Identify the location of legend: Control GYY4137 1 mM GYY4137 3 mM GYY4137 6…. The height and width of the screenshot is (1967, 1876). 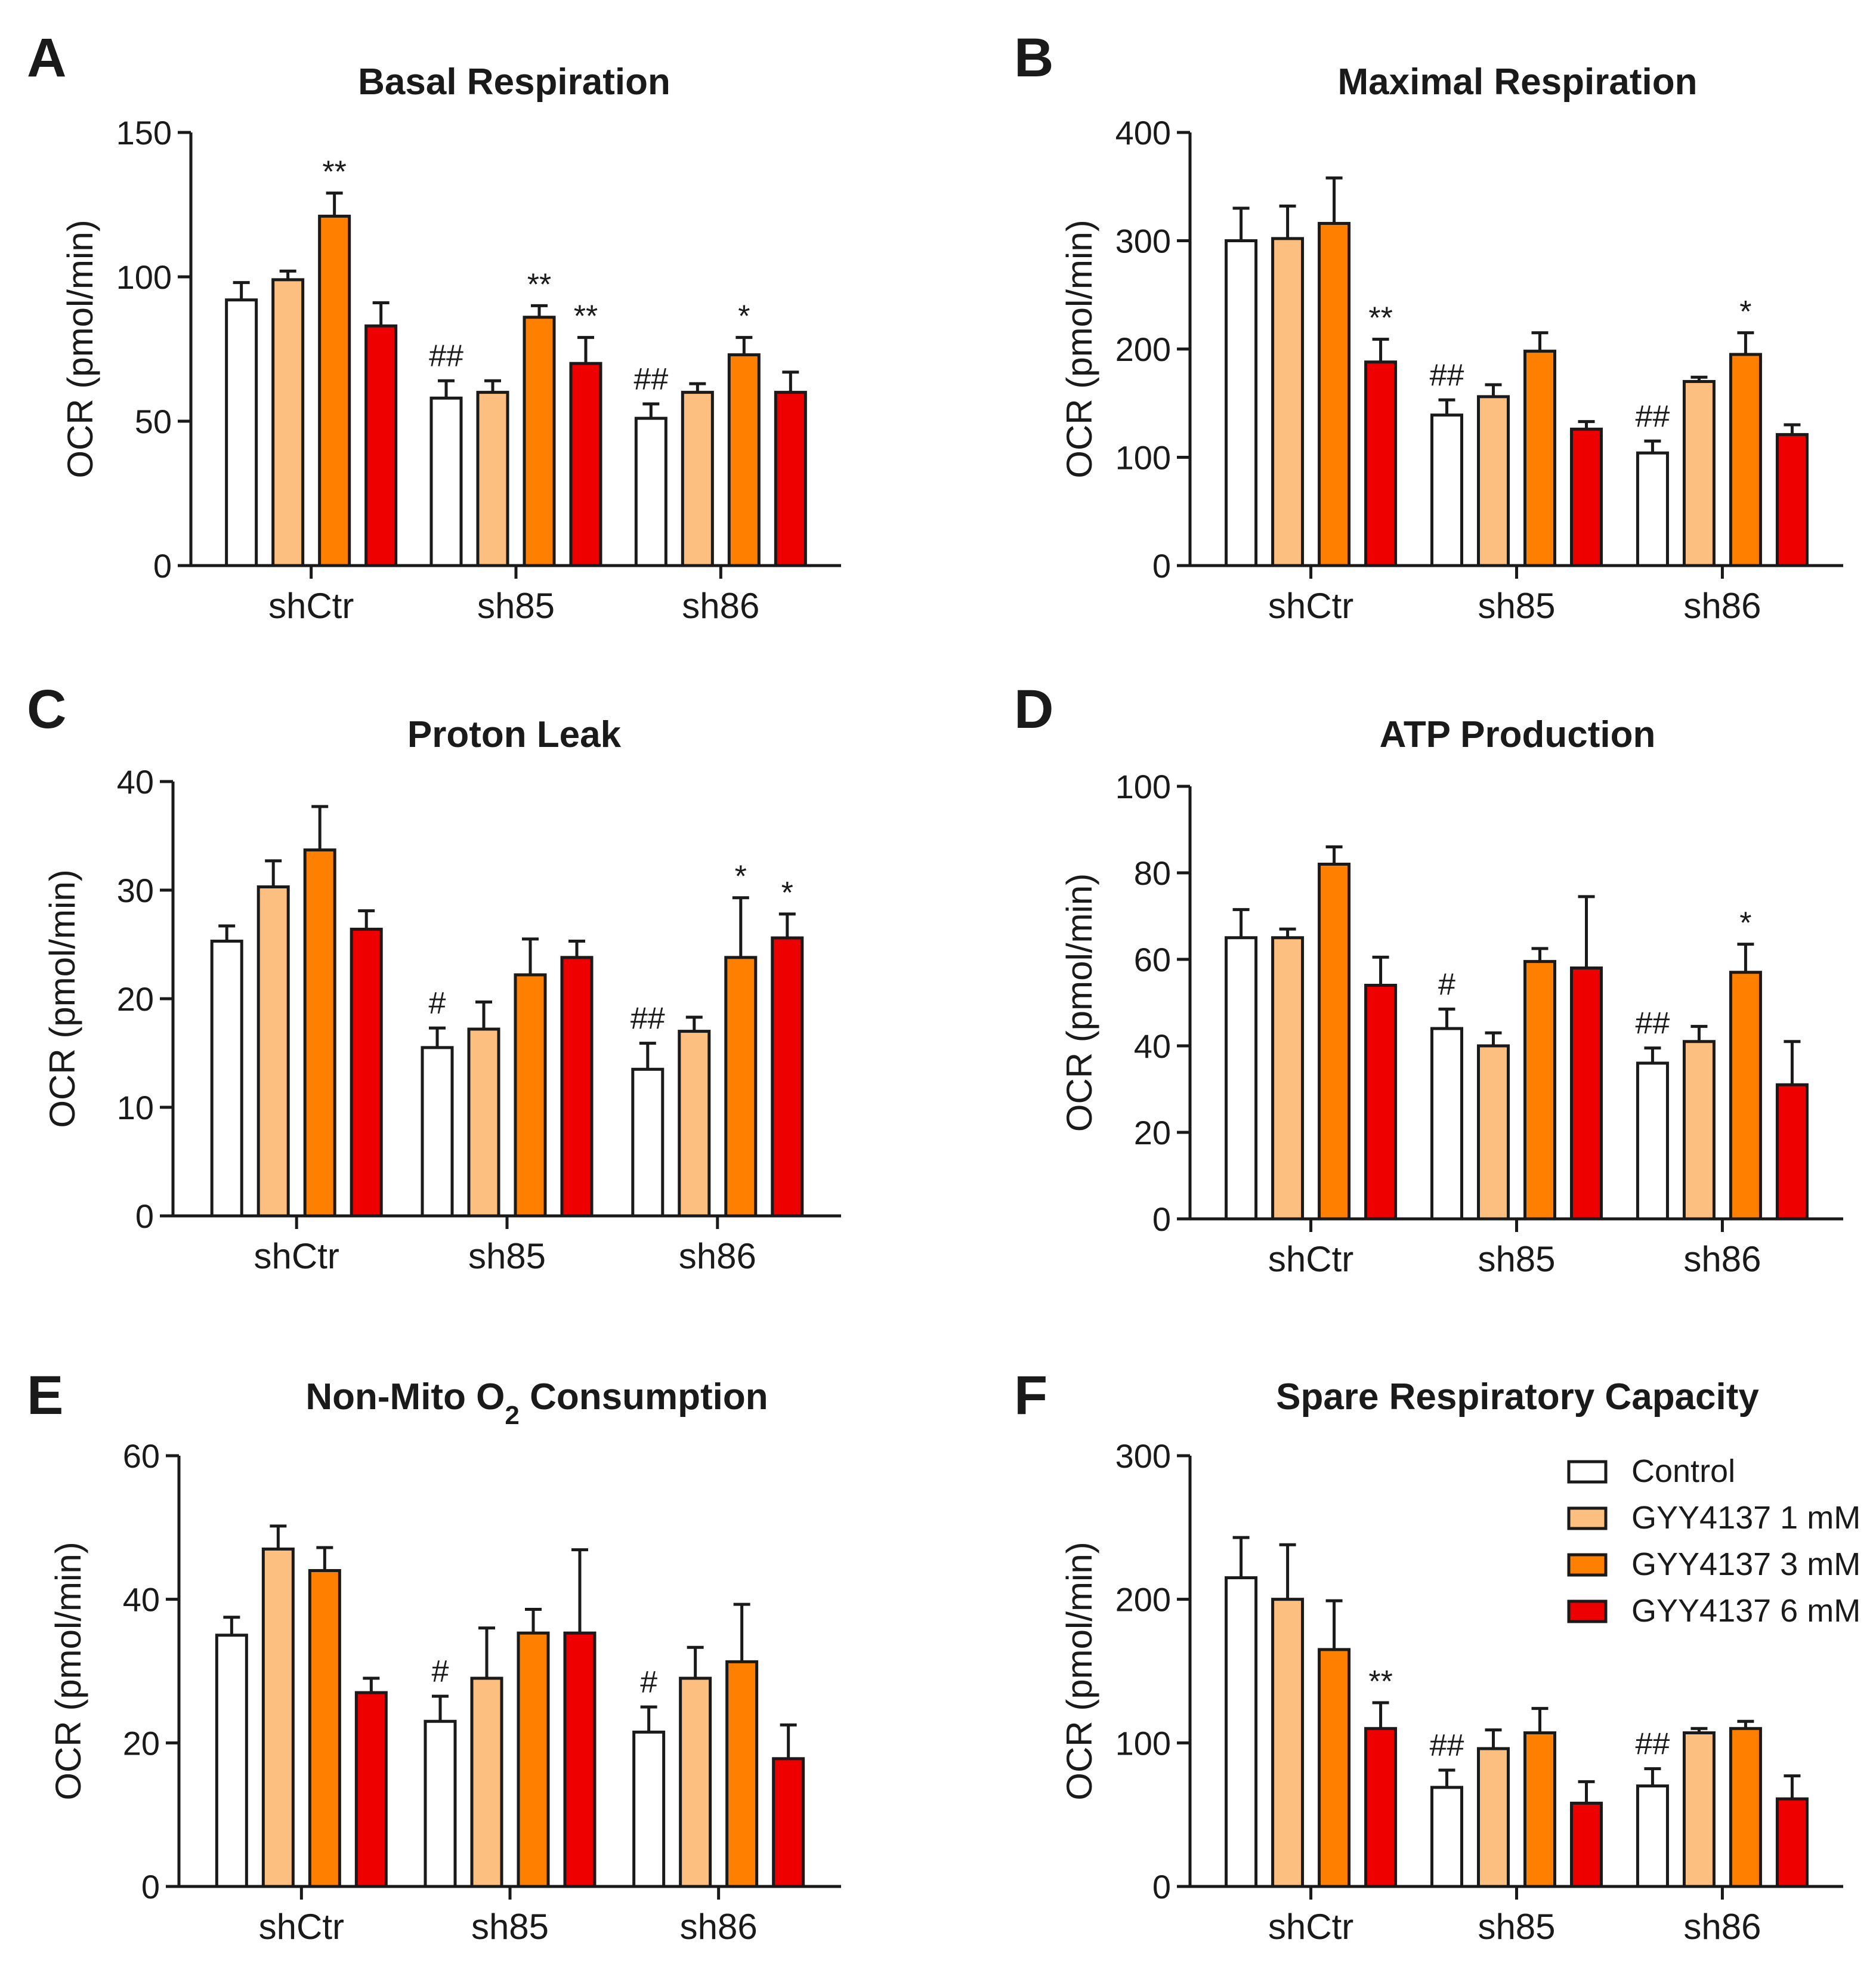
(1713, 1541).